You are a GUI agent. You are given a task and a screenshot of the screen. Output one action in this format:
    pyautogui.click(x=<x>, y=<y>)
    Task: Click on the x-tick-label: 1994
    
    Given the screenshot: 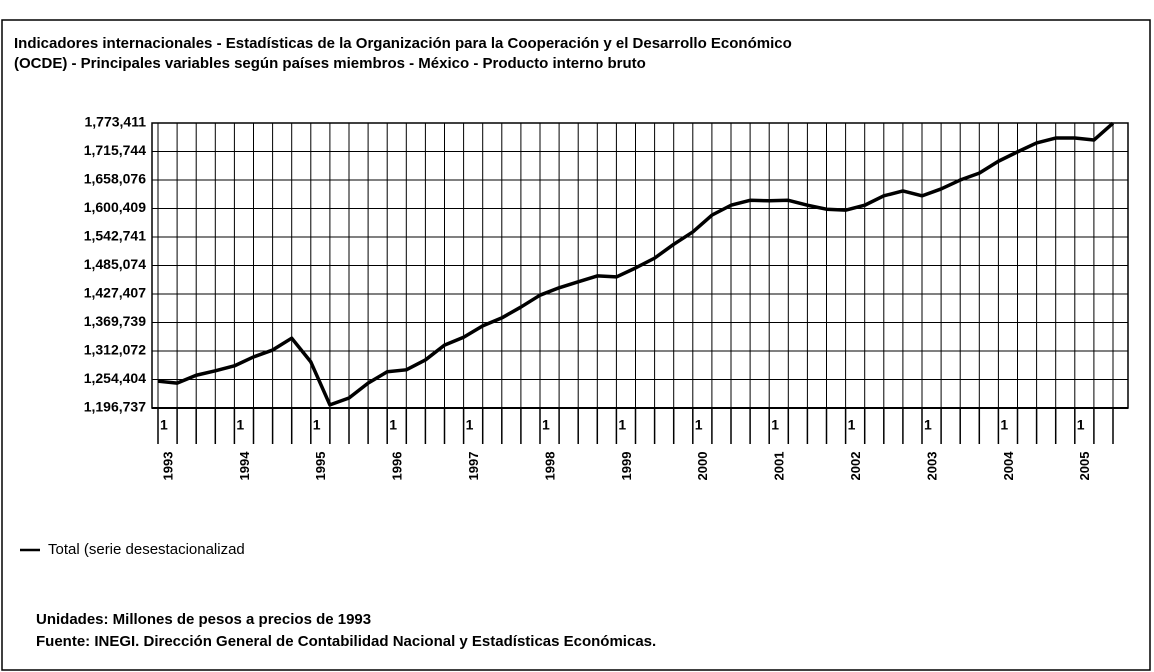 What is the action you would take?
    pyautogui.click(x=244, y=466)
    